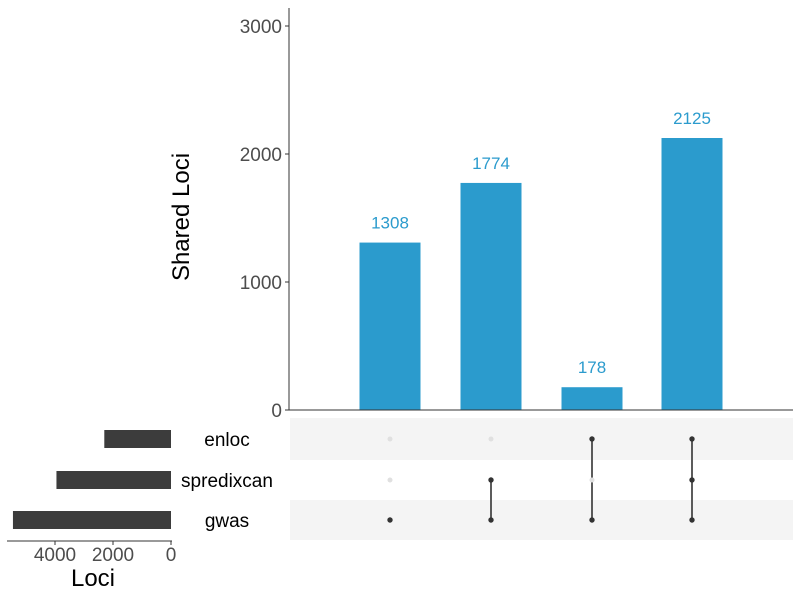 The width and height of the screenshot is (800, 600). I want to click on intersection-bar-label-4: 2125, so click(692, 118).